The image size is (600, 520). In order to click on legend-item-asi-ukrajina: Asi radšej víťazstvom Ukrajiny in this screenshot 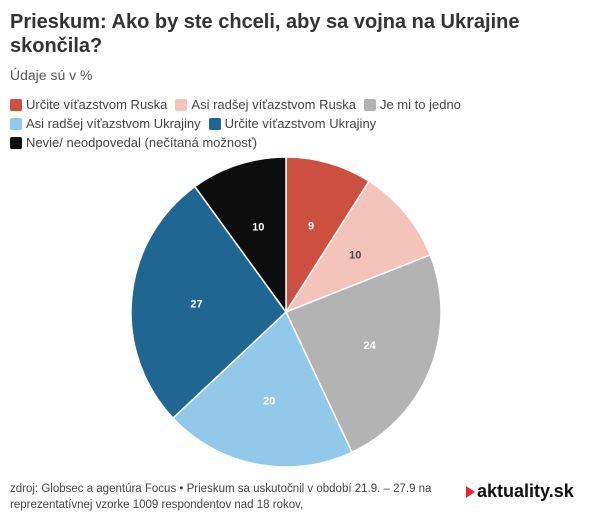, I will do `click(105, 123)`.